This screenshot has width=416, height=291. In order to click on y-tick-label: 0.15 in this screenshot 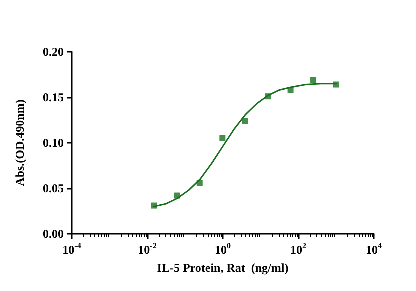, I will do `click(53, 97)`.